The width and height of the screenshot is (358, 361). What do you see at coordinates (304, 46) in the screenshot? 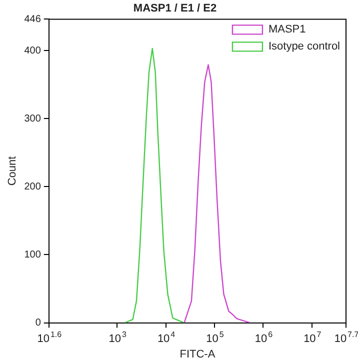
I see `legend-label: Isotype control` at bounding box center [304, 46].